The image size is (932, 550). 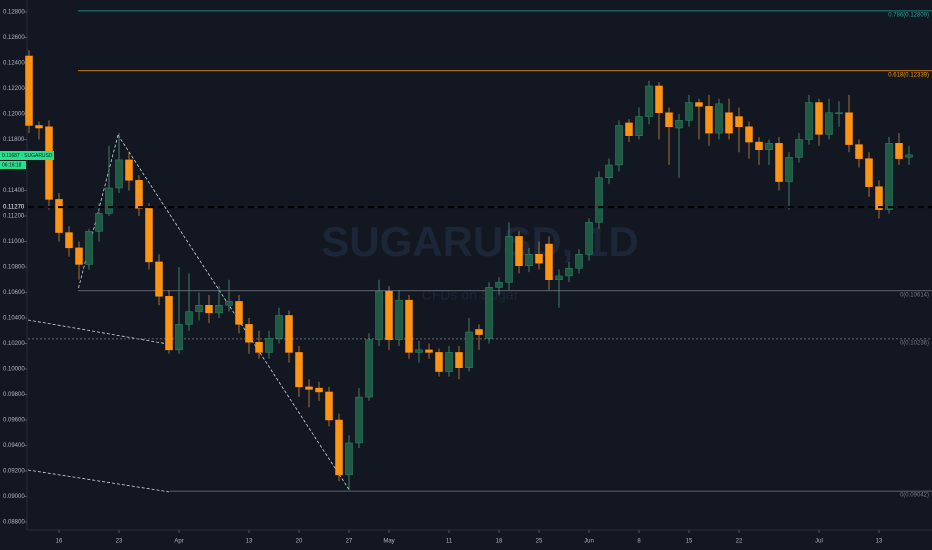 What do you see at coordinates (914, 295) in the screenshot?
I see `fib-label: 0(0.10614)` at bounding box center [914, 295].